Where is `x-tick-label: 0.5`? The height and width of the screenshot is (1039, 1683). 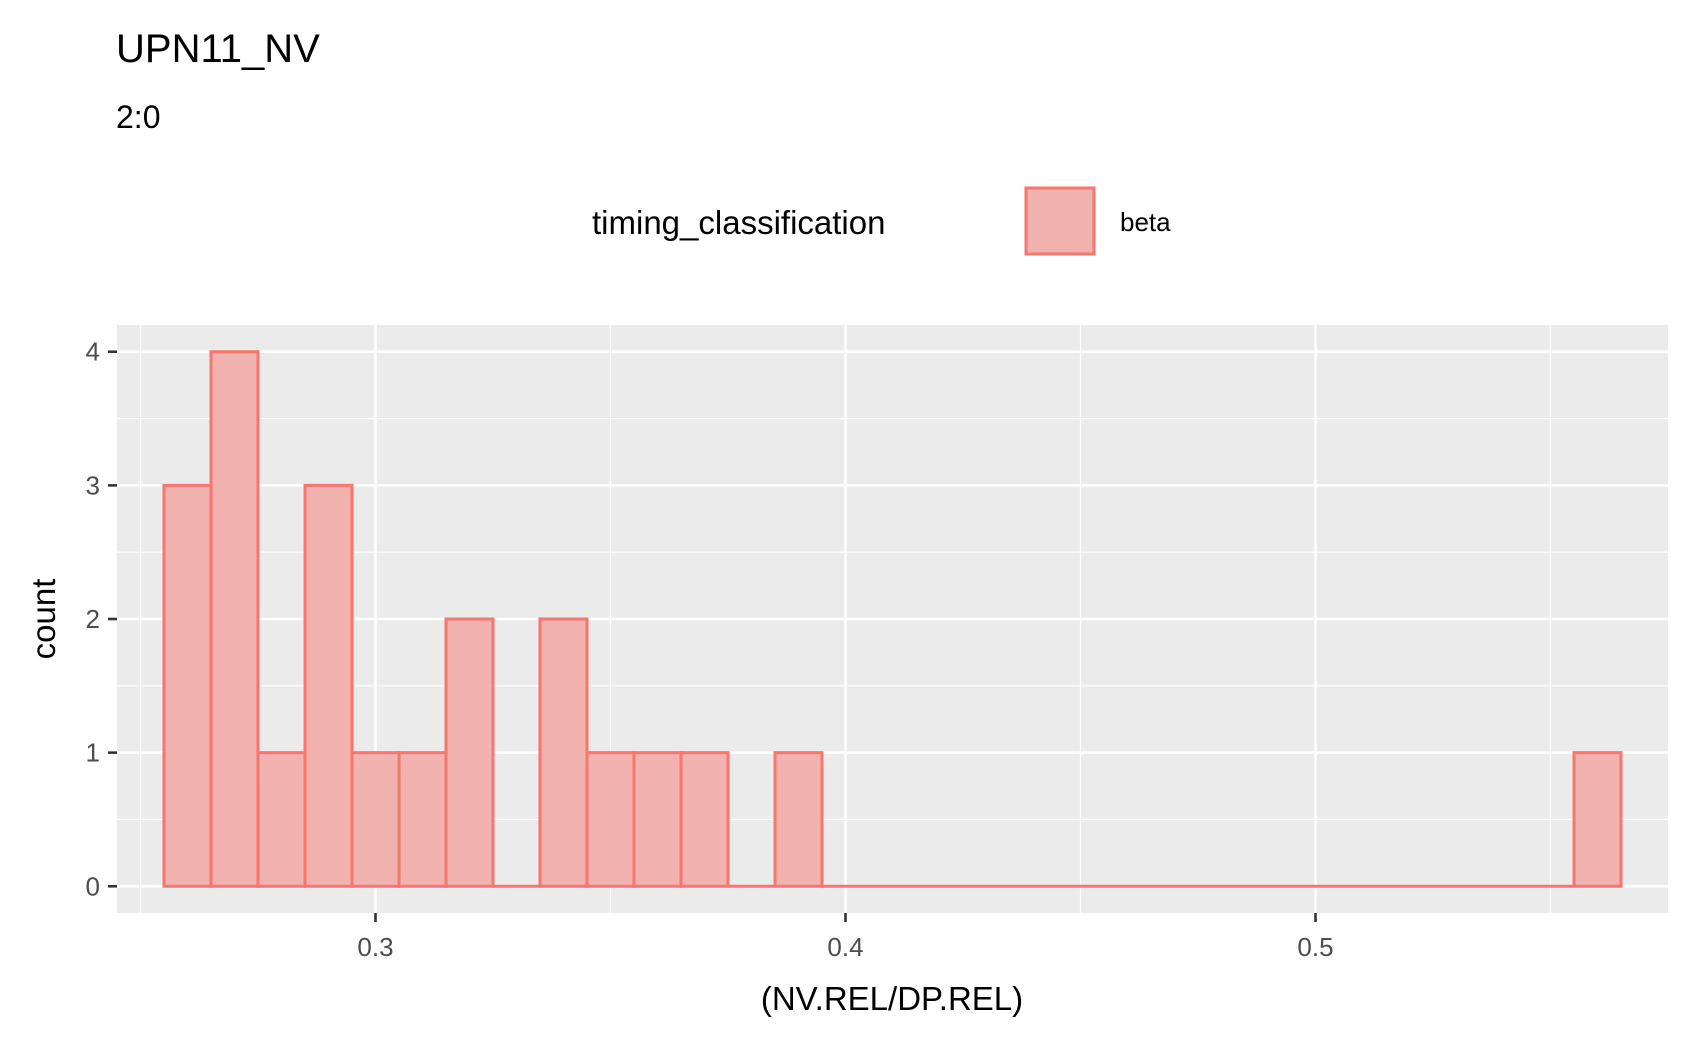 x-tick-label: 0.5 is located at coordinates (1315, 947).